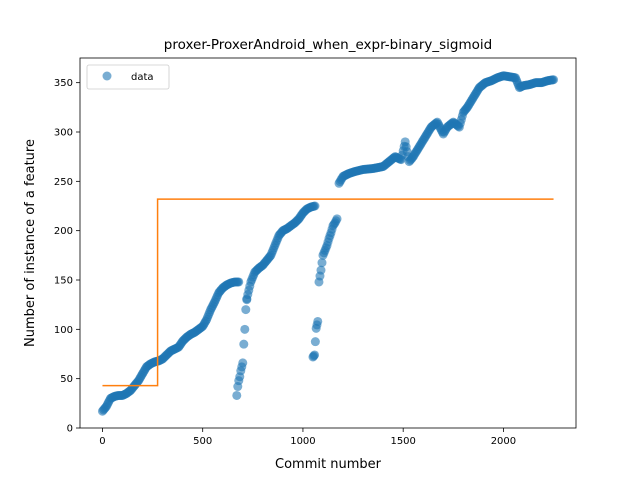  I want to click on legend-label-data: data, so click(142, 77).